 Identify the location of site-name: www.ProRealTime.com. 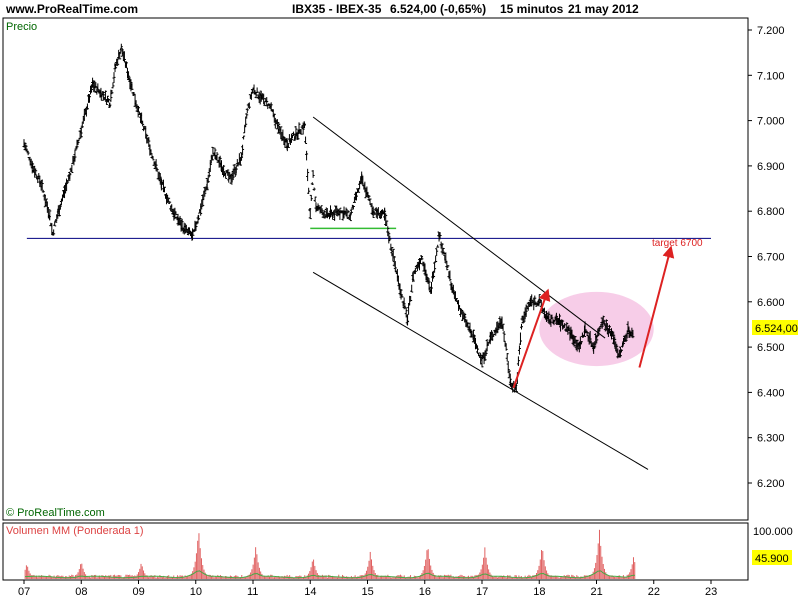
(72, 9).